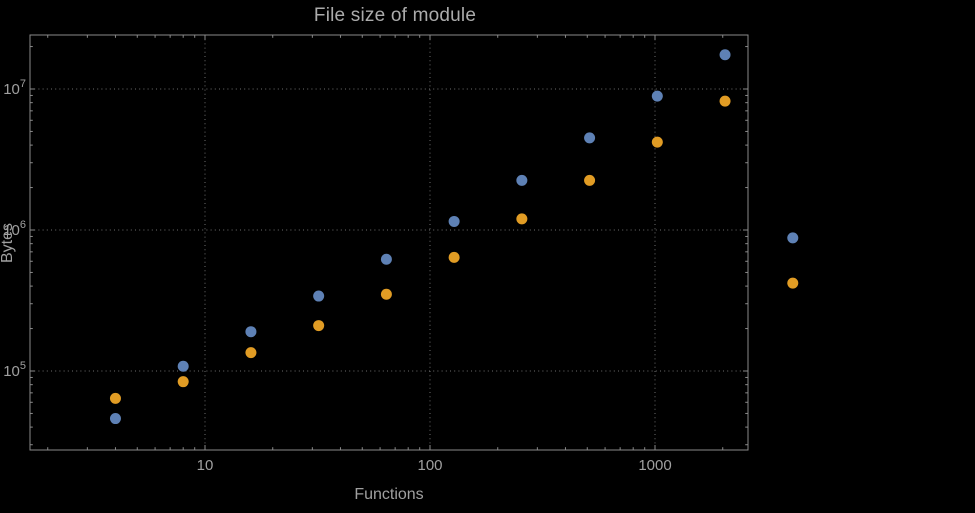 This screenshot has height=513, width=975. Describe the element at coordinates (389, 494) in the screenshot. I see `x-axis-label: Functions` at that location.